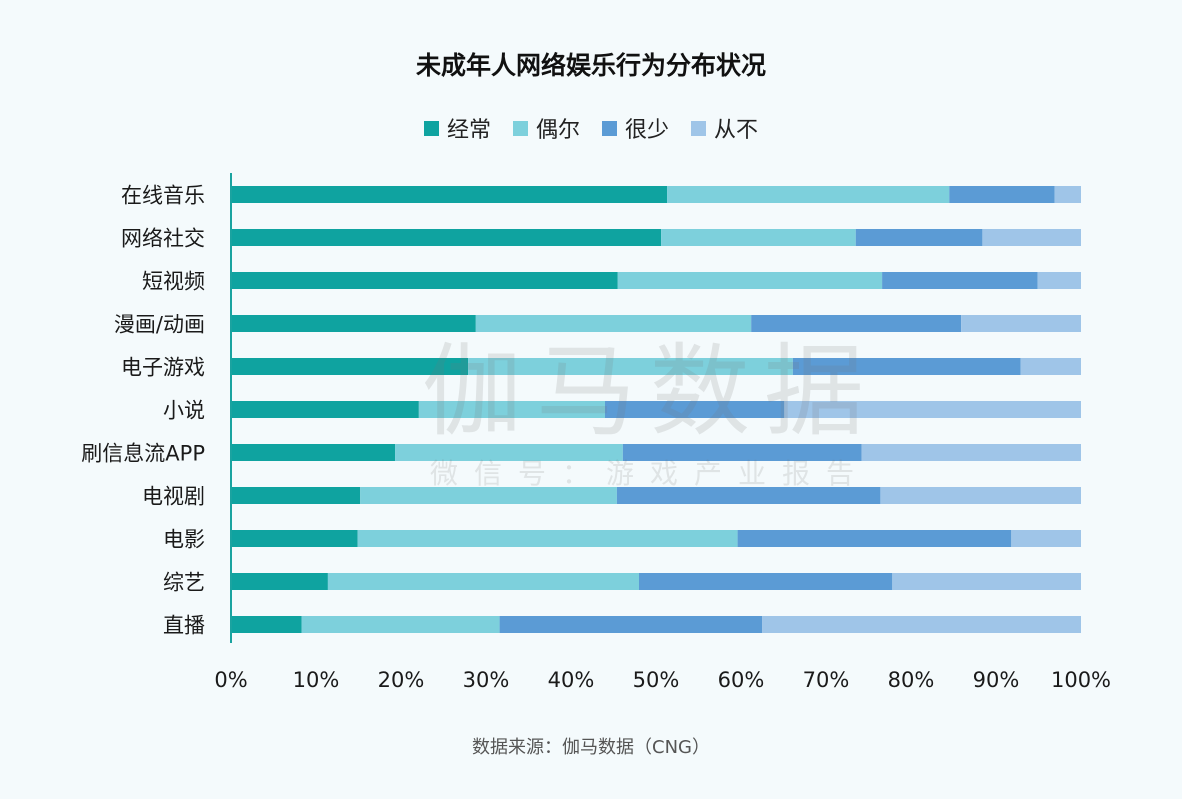 The image size is (1182, 799). What do you see at coordinates (230, 680) in the screenshot?
I see `x-tick-label-0: 0%` at bounding box center [230, 680].